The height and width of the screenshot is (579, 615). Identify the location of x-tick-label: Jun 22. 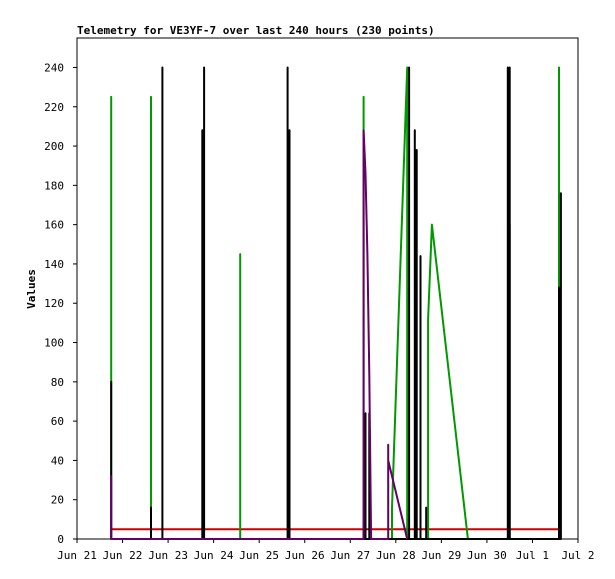
(123, 555).